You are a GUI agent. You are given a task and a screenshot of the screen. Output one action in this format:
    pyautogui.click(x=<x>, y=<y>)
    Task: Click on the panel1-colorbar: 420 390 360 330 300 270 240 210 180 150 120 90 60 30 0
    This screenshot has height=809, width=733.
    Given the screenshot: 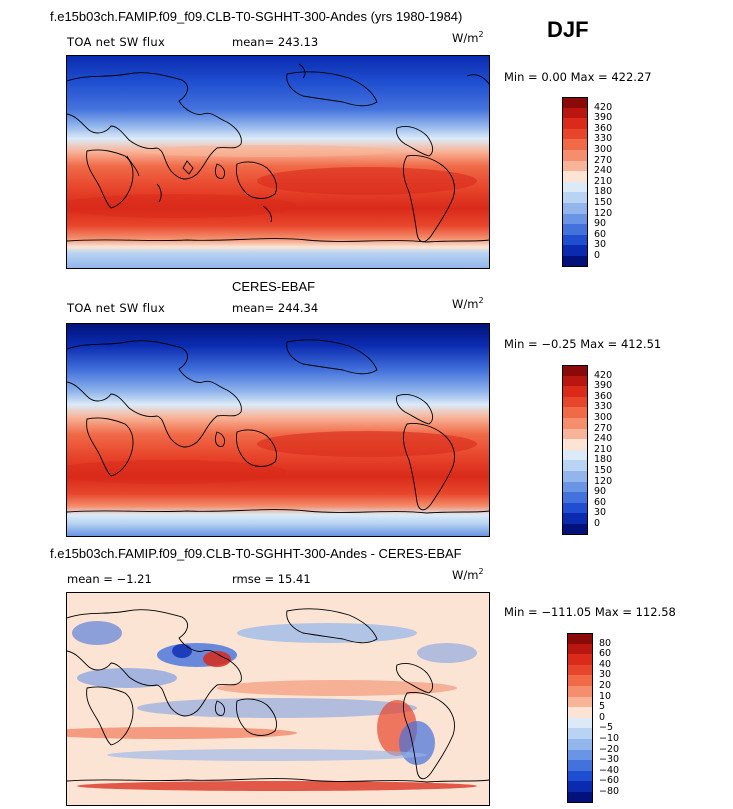 What is the action you would take?
    pyautogui.click(x=597, y=182)
    